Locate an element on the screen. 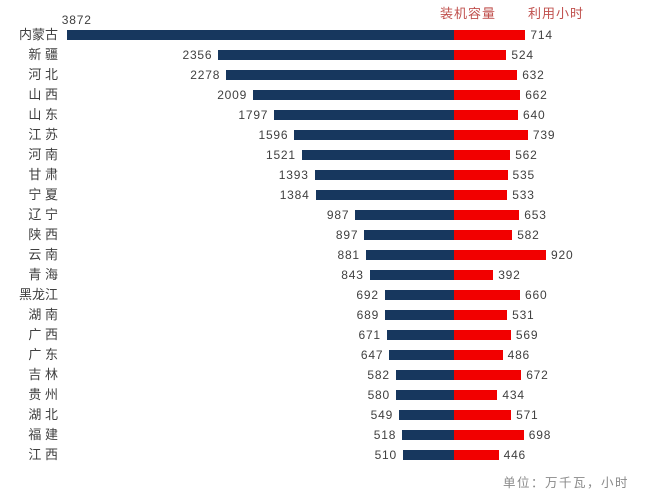  chart-row: 内蒙古 3872 714 is located at coordinates (328, 29).